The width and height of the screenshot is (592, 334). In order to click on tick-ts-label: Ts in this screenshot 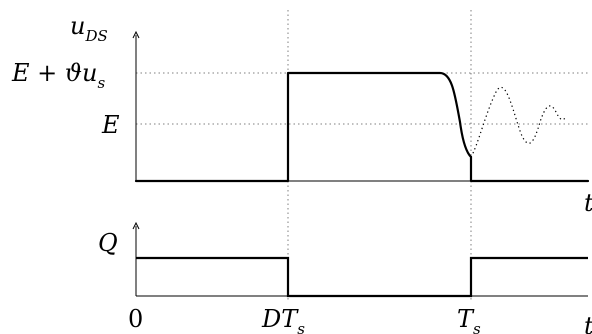, I will do `click(469, 319)`.